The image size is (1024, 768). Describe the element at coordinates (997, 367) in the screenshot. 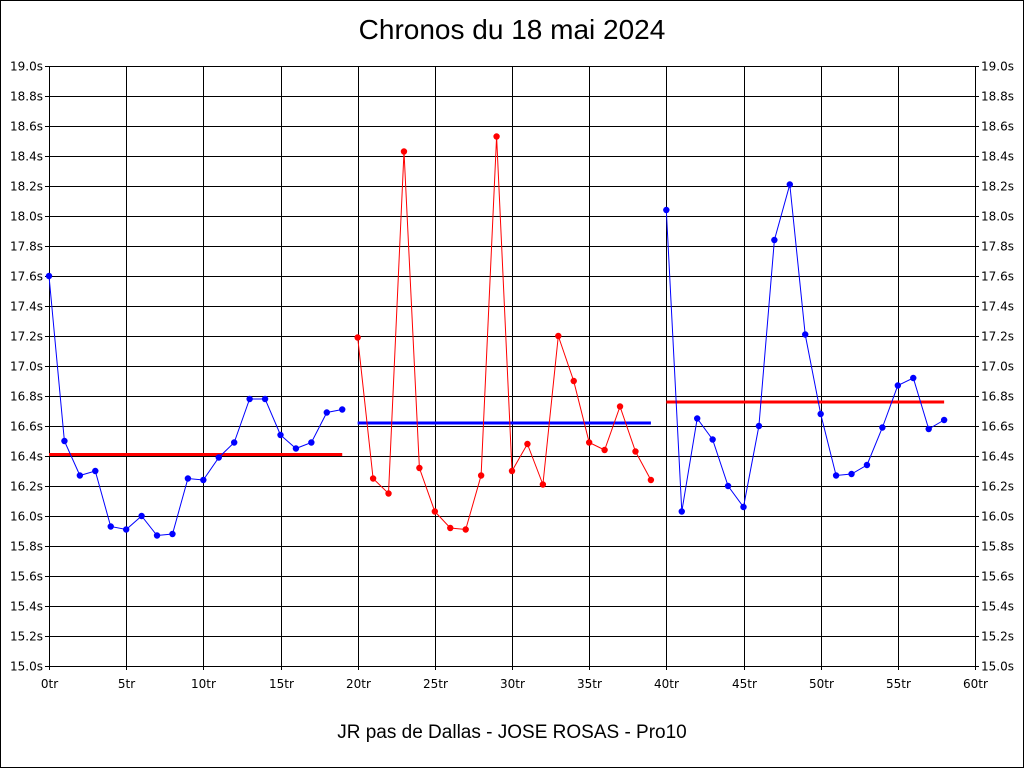

I see `y-tick-label-right: 17.0s` at that location.